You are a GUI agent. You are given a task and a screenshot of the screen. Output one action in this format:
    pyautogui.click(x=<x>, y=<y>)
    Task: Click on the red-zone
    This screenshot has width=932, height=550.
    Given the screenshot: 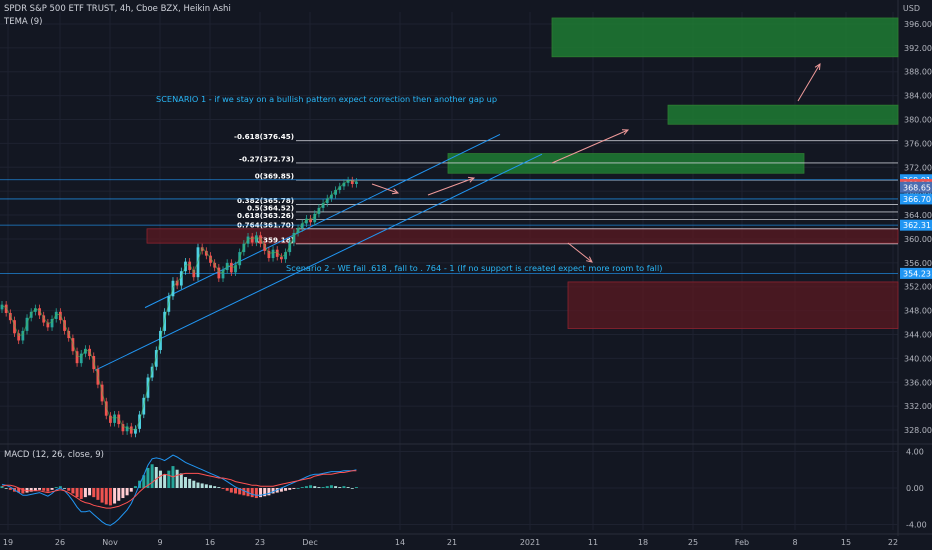 What is the action you would take?
    pyautogui.click(x=733, y=305)
    